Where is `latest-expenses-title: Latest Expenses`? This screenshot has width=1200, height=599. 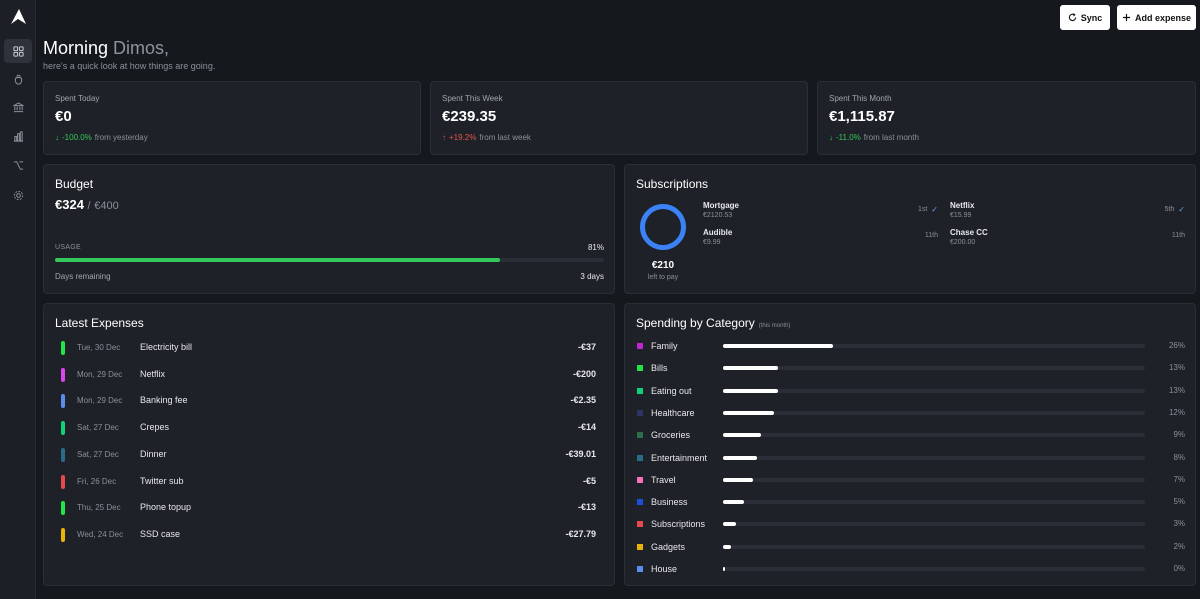
latest-expenses-title: Latest Expenses is located at coordinates (99, 323).